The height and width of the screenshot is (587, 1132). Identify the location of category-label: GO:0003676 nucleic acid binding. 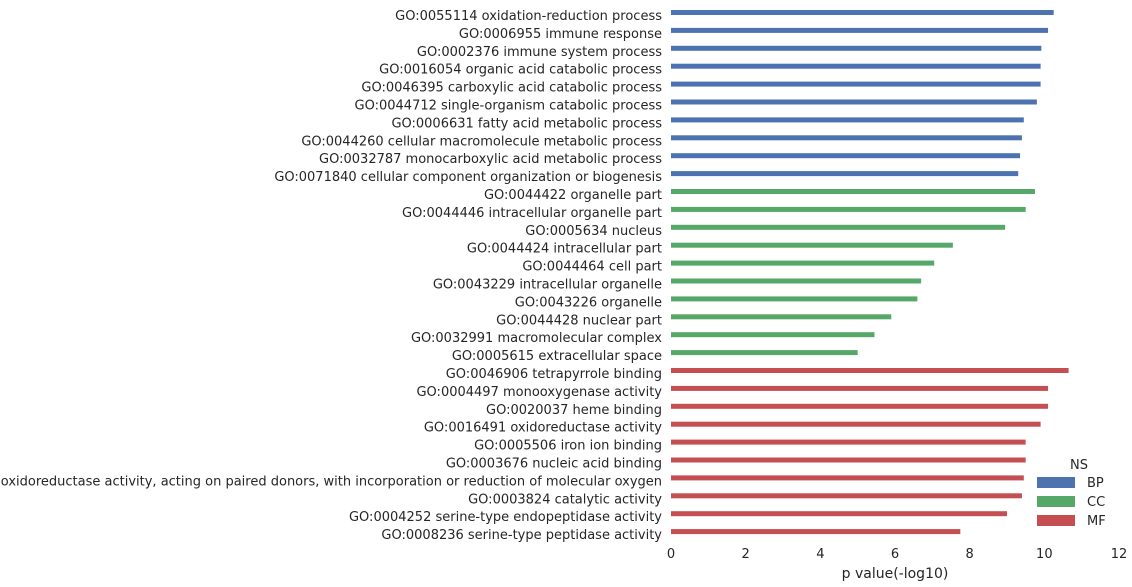
(554, 464).